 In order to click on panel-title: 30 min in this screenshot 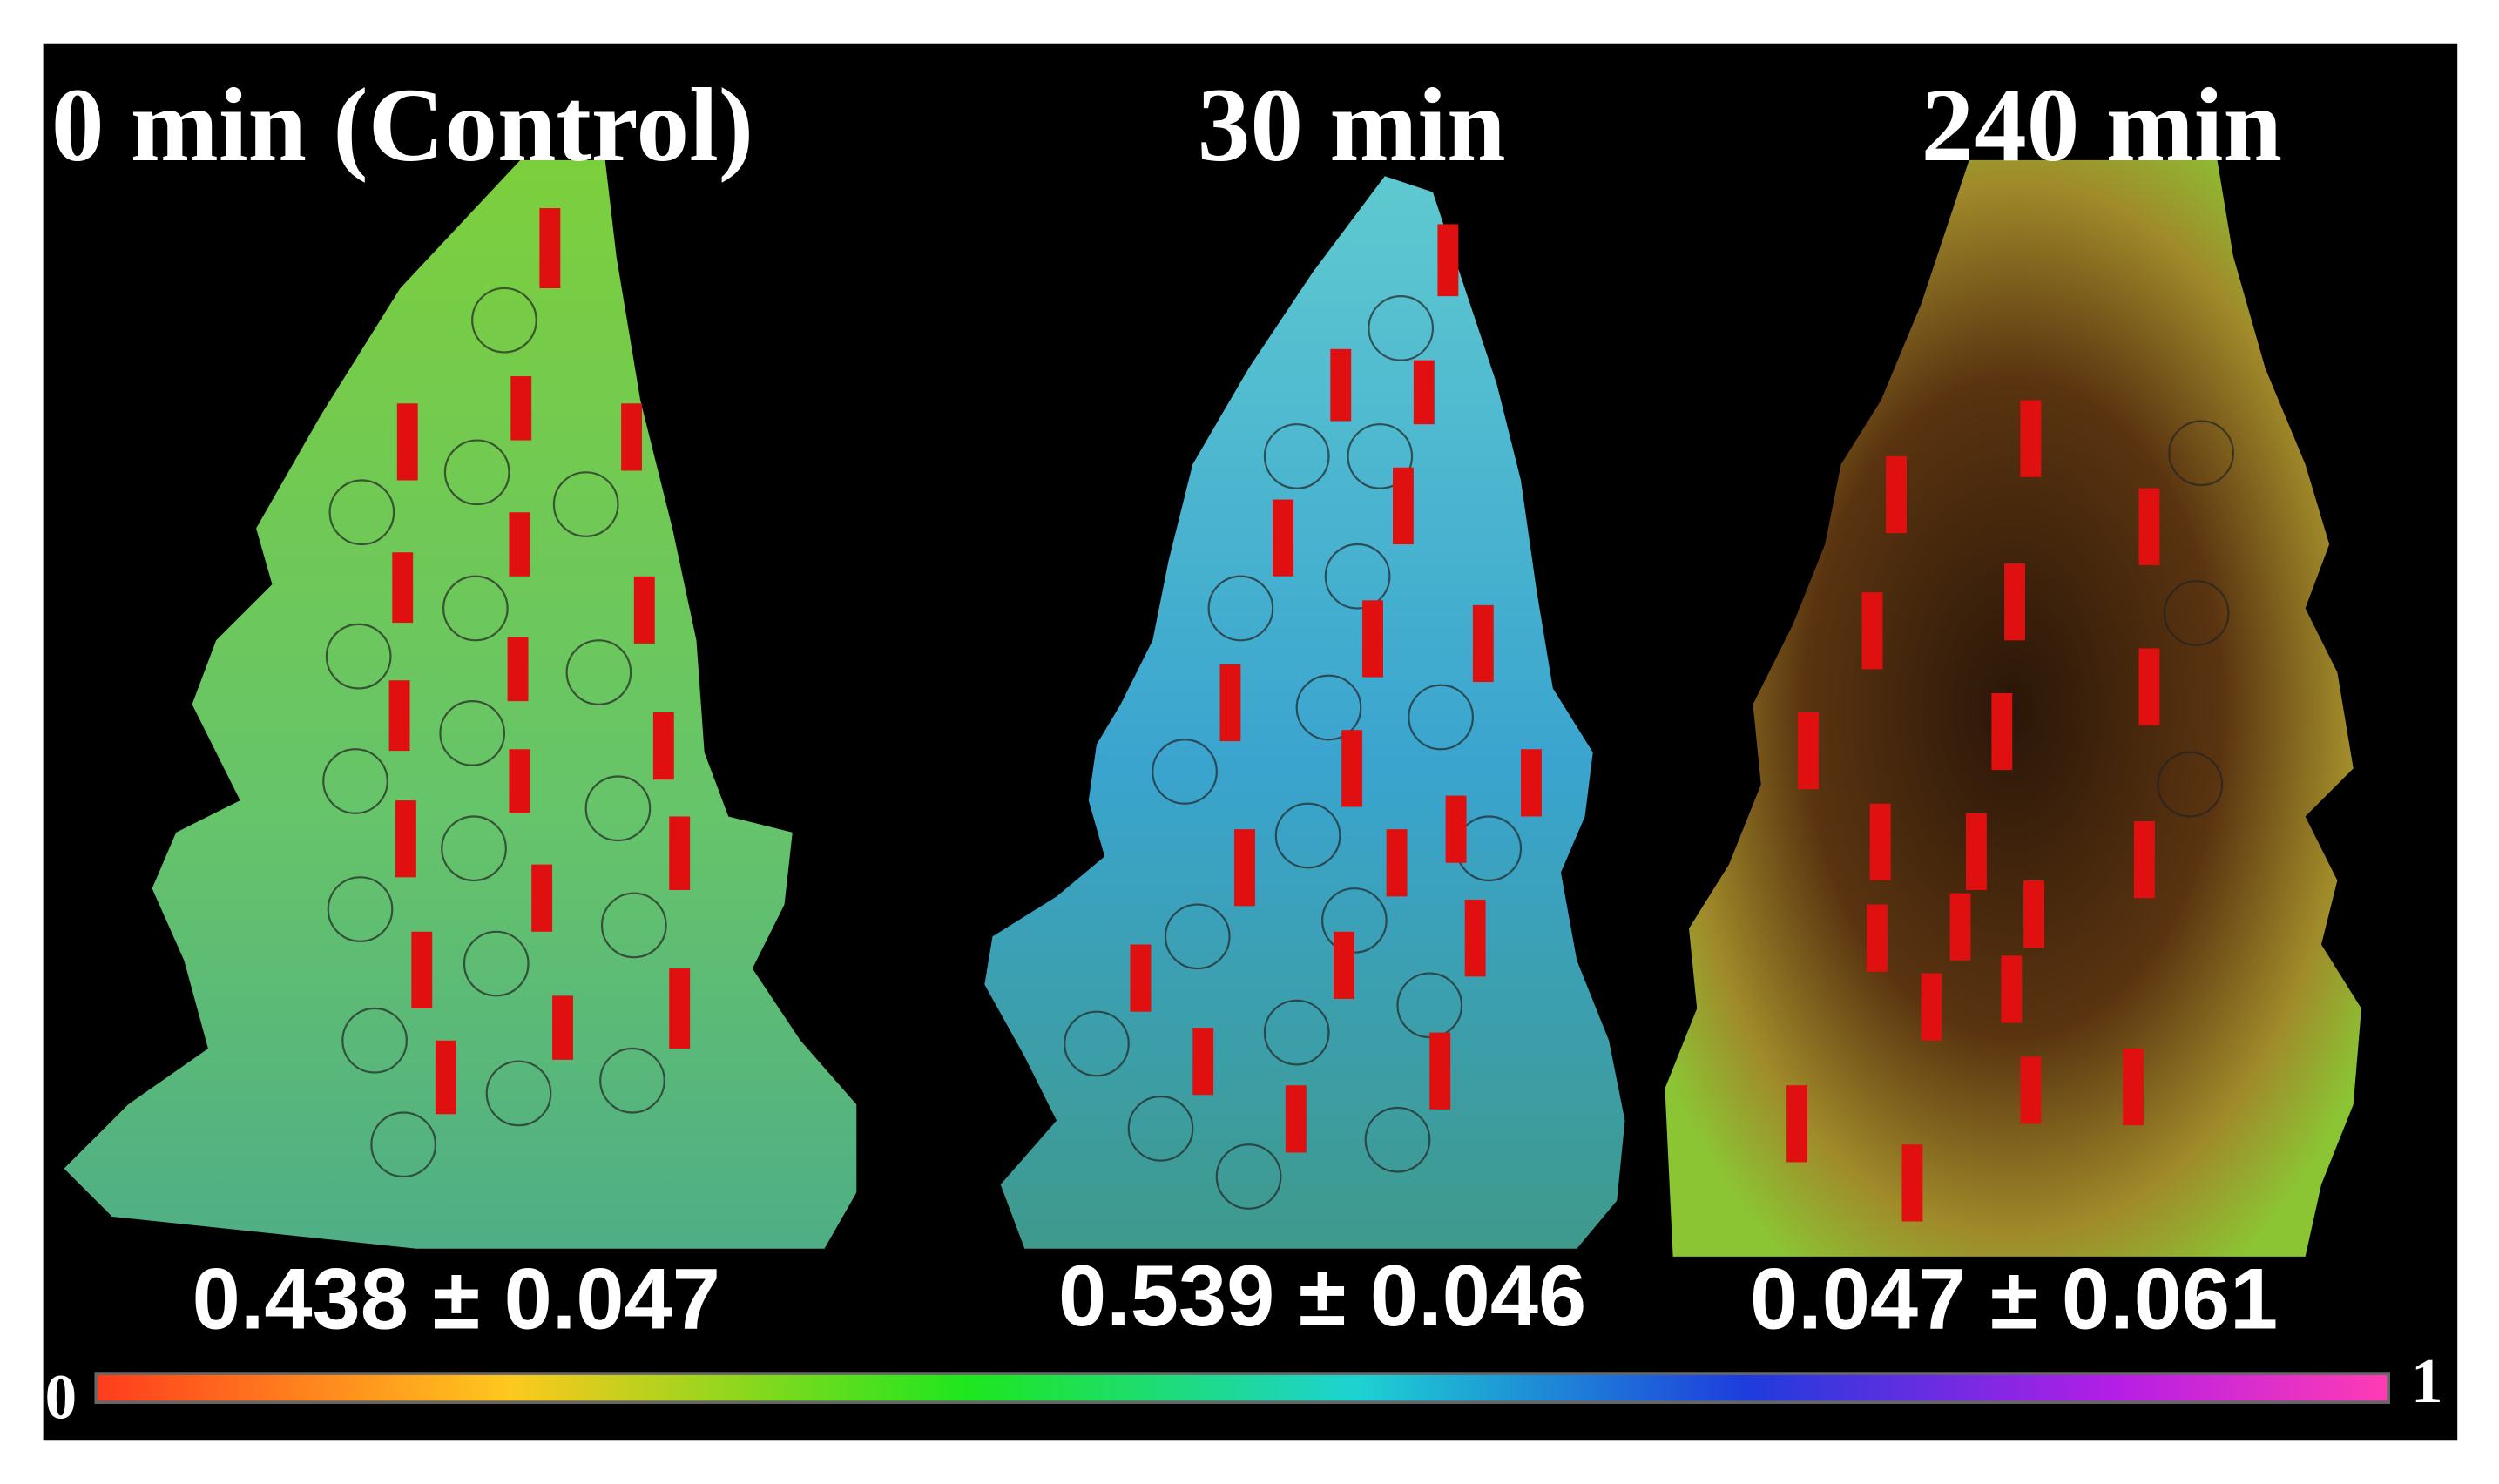, I will do `click(1352, 126)`.